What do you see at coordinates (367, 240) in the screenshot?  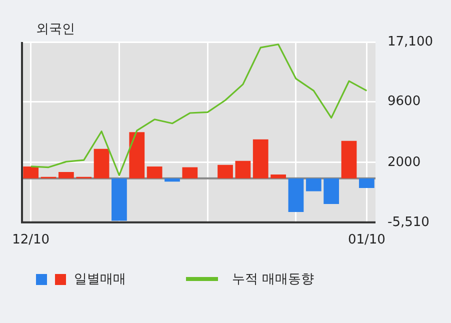 I see `x-tick-label: 01/10` at bounding box center [367, 240].